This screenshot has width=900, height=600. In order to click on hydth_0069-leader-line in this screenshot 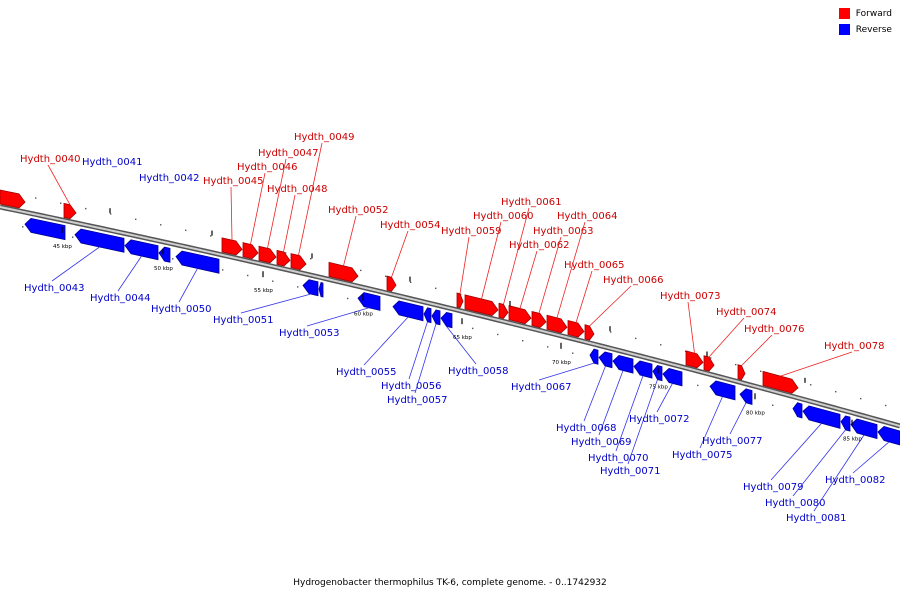, I will do `click(611, 403)`.